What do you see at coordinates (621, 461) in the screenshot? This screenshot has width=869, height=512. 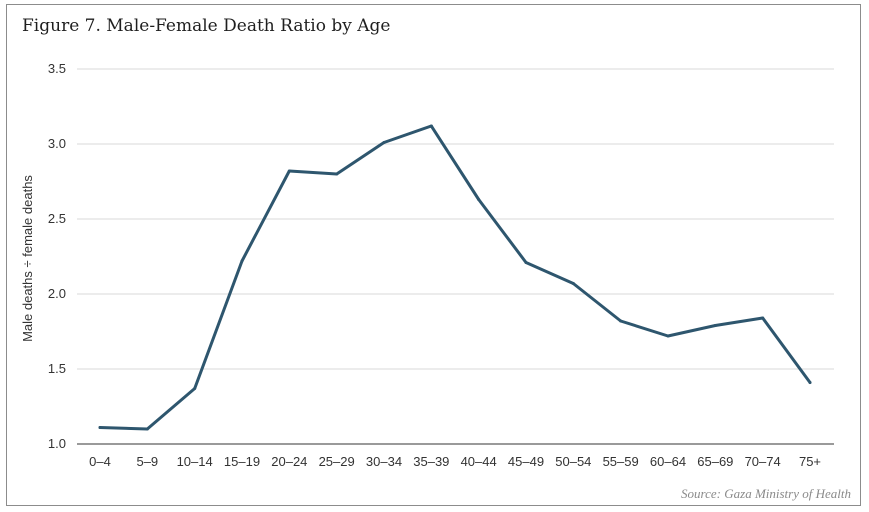 I see `x-tick-label: 55–59` at bounding box center [621, 461].